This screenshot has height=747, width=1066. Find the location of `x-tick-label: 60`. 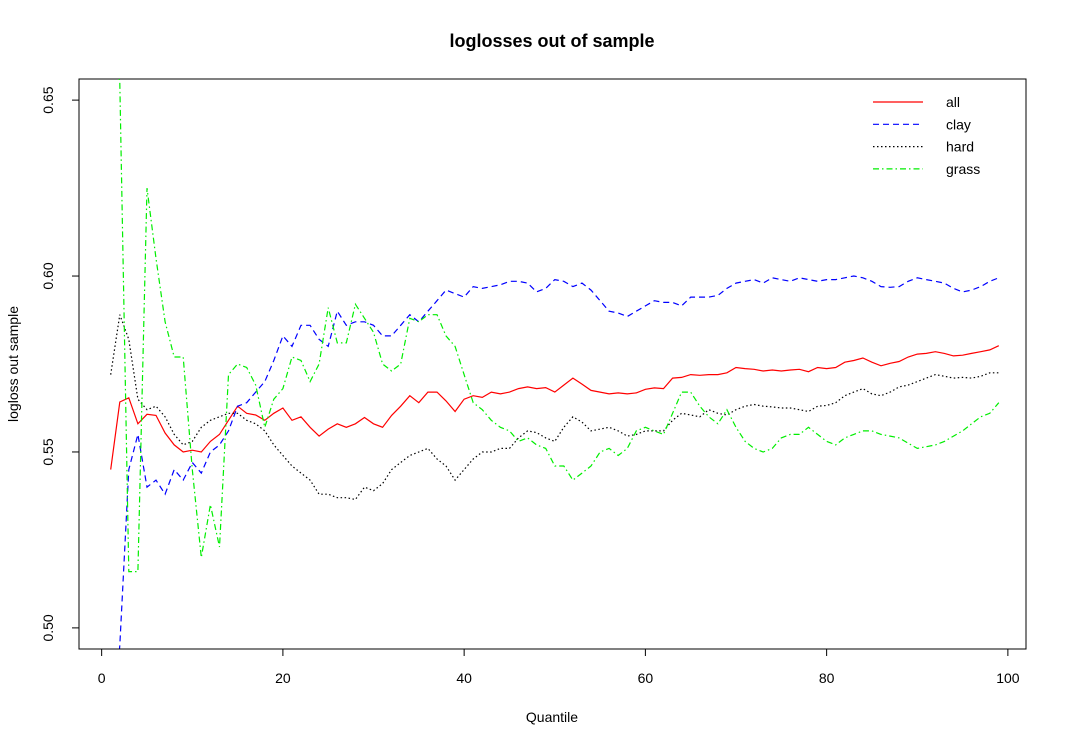

x-tick-label: 60 is located at coordinates (646, 678).